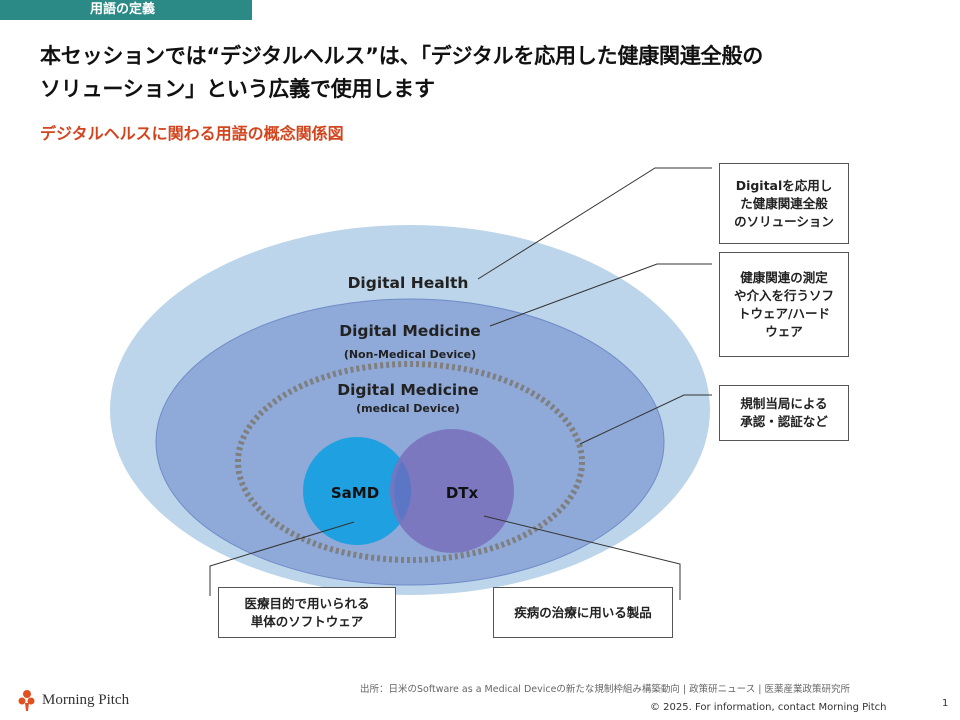  What do you see at coordinates (403, 491) in the screenshot?
I see `samd-dtx-overlap` at bounding box center [403, 491].